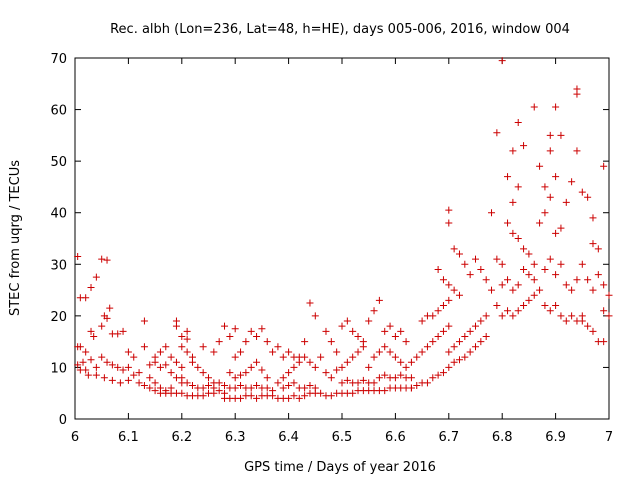 This screenshot has width=640, height=480. What do you see at coordinates (128, 437) in the screenshot?
I see `x-tick-label: 6.1` at bounding box center [128, 437].